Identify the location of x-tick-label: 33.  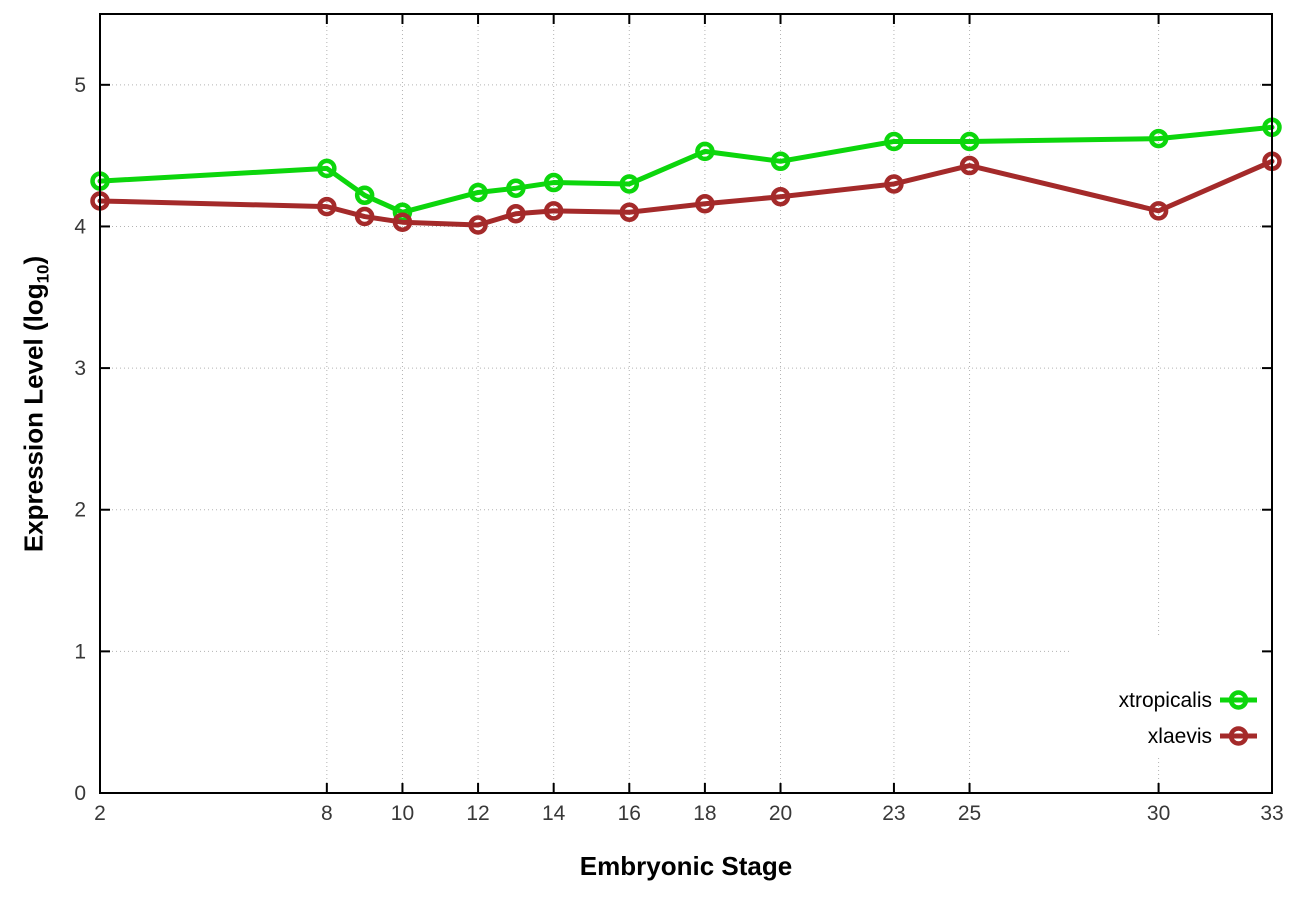
(1271, 813).